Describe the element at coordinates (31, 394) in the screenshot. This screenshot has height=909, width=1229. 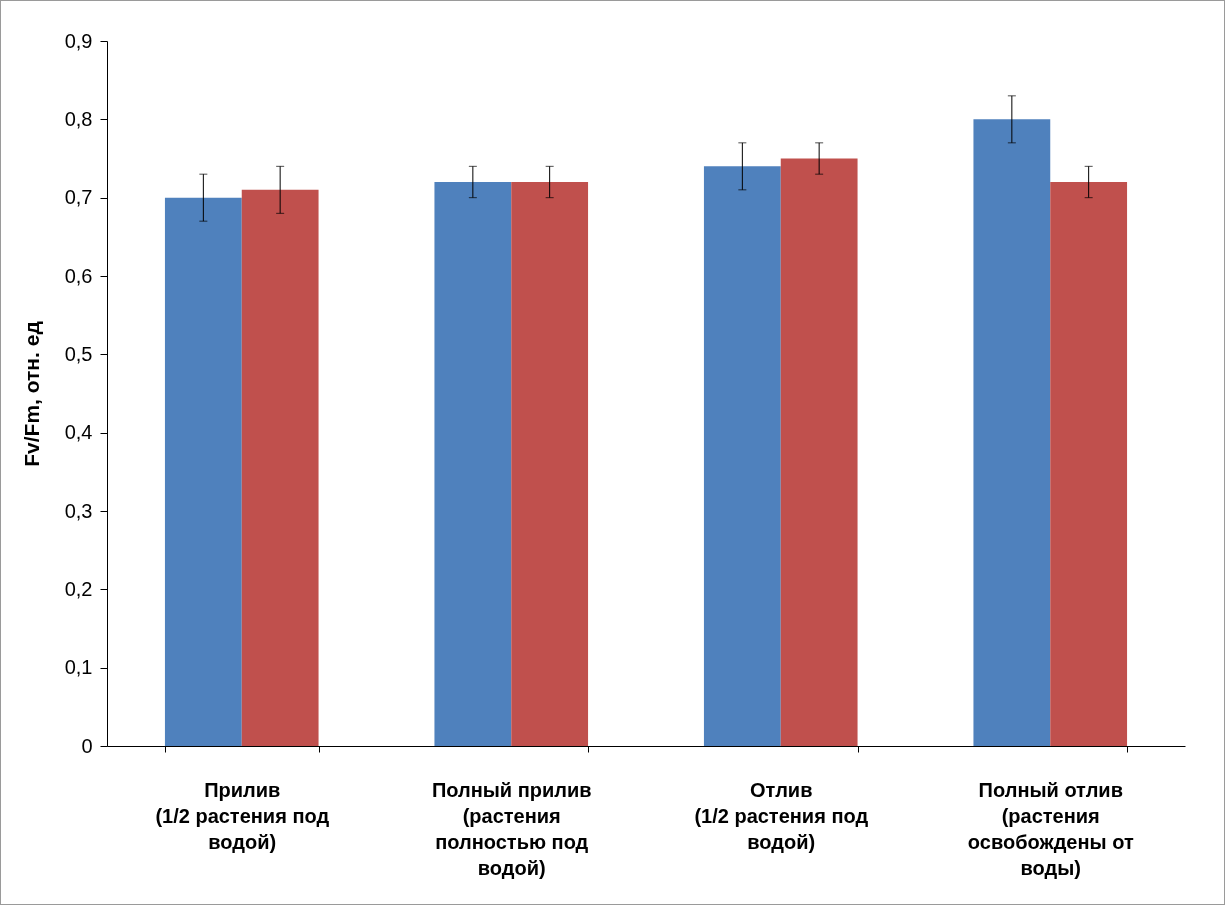
I see `y-axis-title: Fv/Fm, отн. ед` at that location.